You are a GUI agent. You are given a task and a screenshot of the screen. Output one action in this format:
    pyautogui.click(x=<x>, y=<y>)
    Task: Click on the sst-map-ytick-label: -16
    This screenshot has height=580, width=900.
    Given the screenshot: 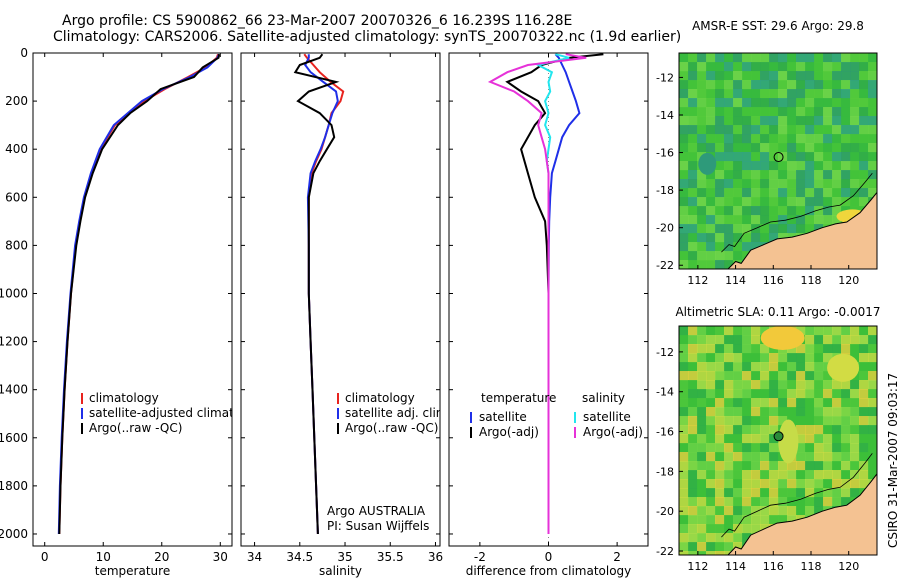 What is the action you would take?
    pyautogui.click(x=665, y=153)
    